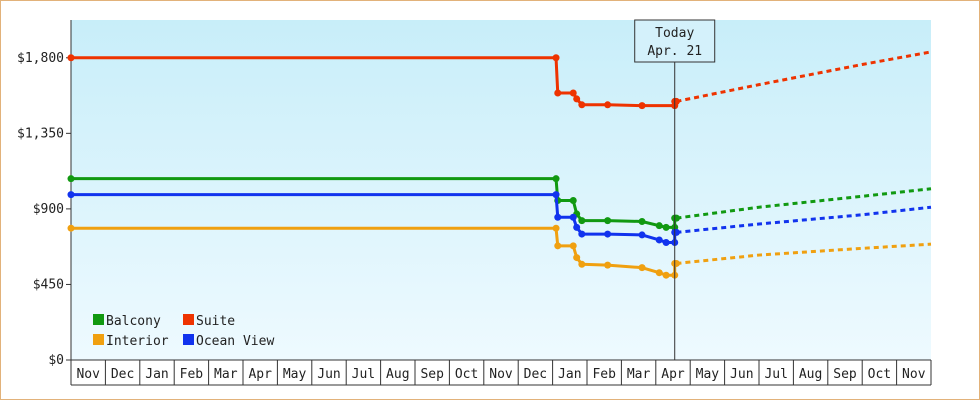  What do you see at coordinates (133, 321) in the screenshot?
I see `legend-label: Balcony` at bounding box center [133, 321].